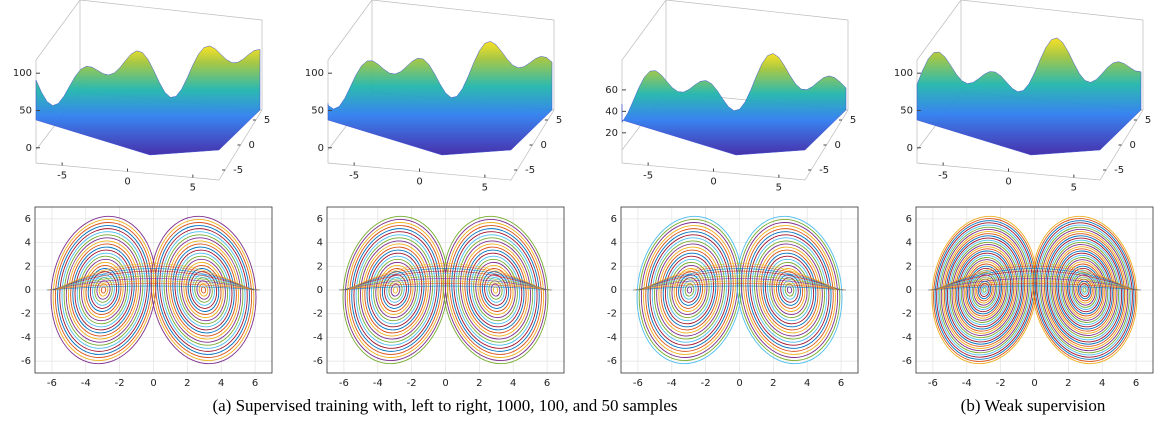  What do you see at coordinates (1001, 383) in the screenshot?
I see `x-tick-label: -2` at bounding box center [1001, 383].